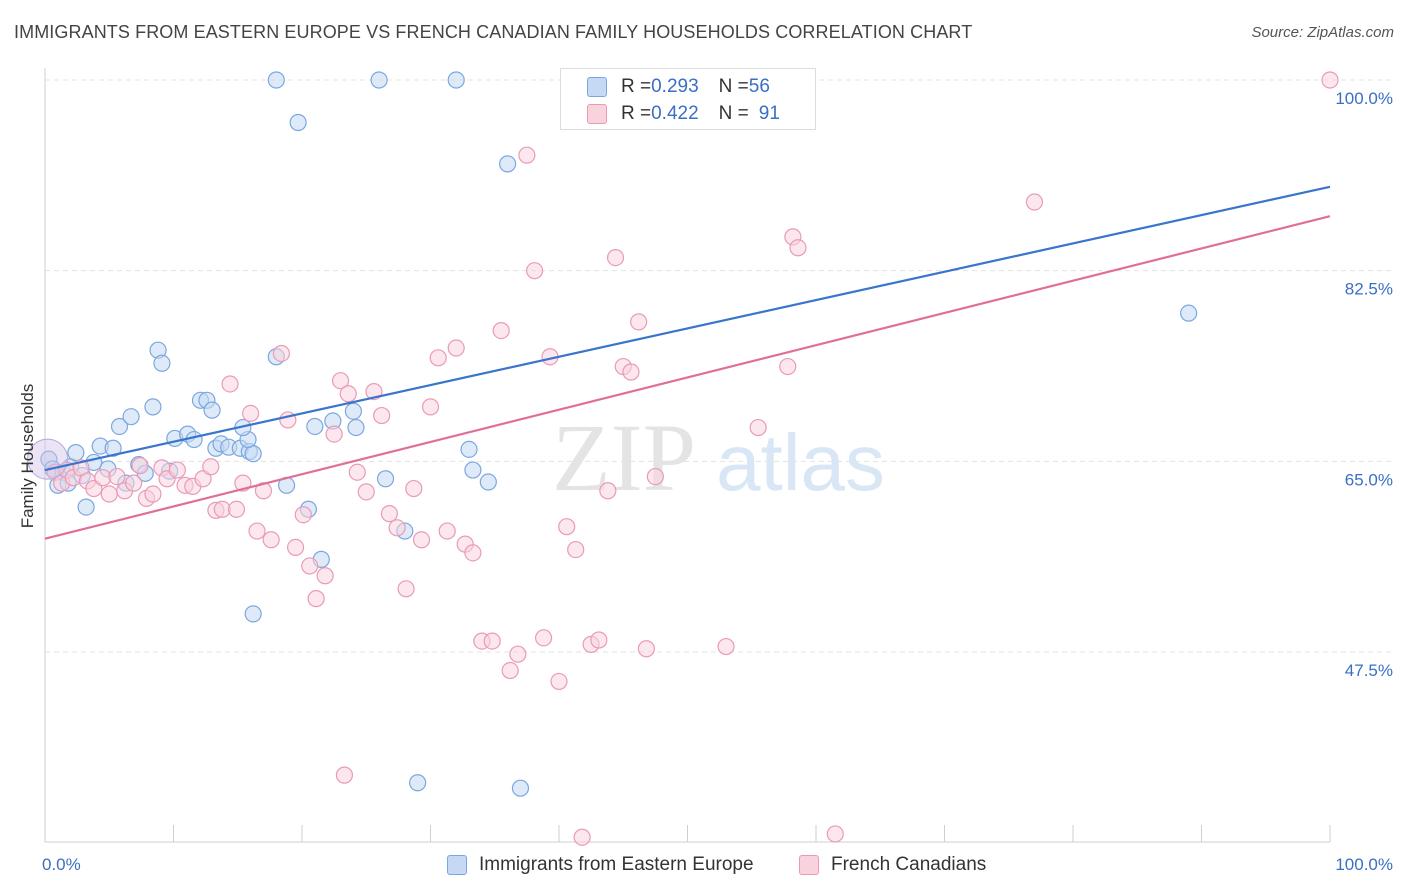 The width and height of the screenshot is (1406, 892). Describe the element at coordinates (624, 457) in the screenshot. I see `watermark-zip: ZIP` at that location.